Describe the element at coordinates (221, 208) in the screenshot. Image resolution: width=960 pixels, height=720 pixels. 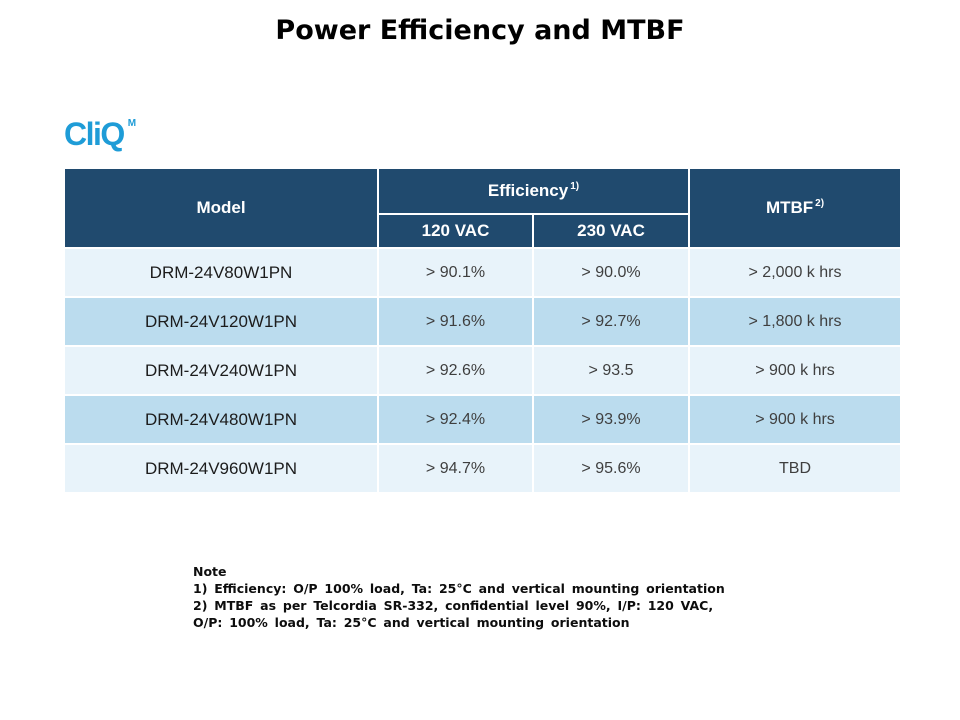
I see `header-model: Model` at that location.